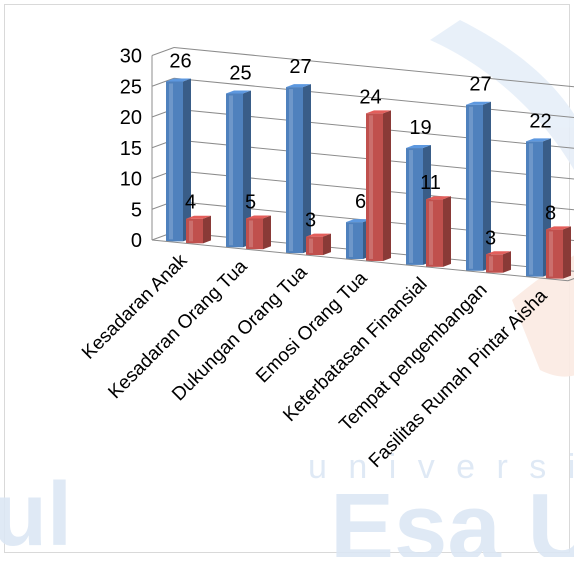  What do you see at coordinates (180, 61) in the screenshot?
I see `data-label: 26` at bounding box center [180, 61].